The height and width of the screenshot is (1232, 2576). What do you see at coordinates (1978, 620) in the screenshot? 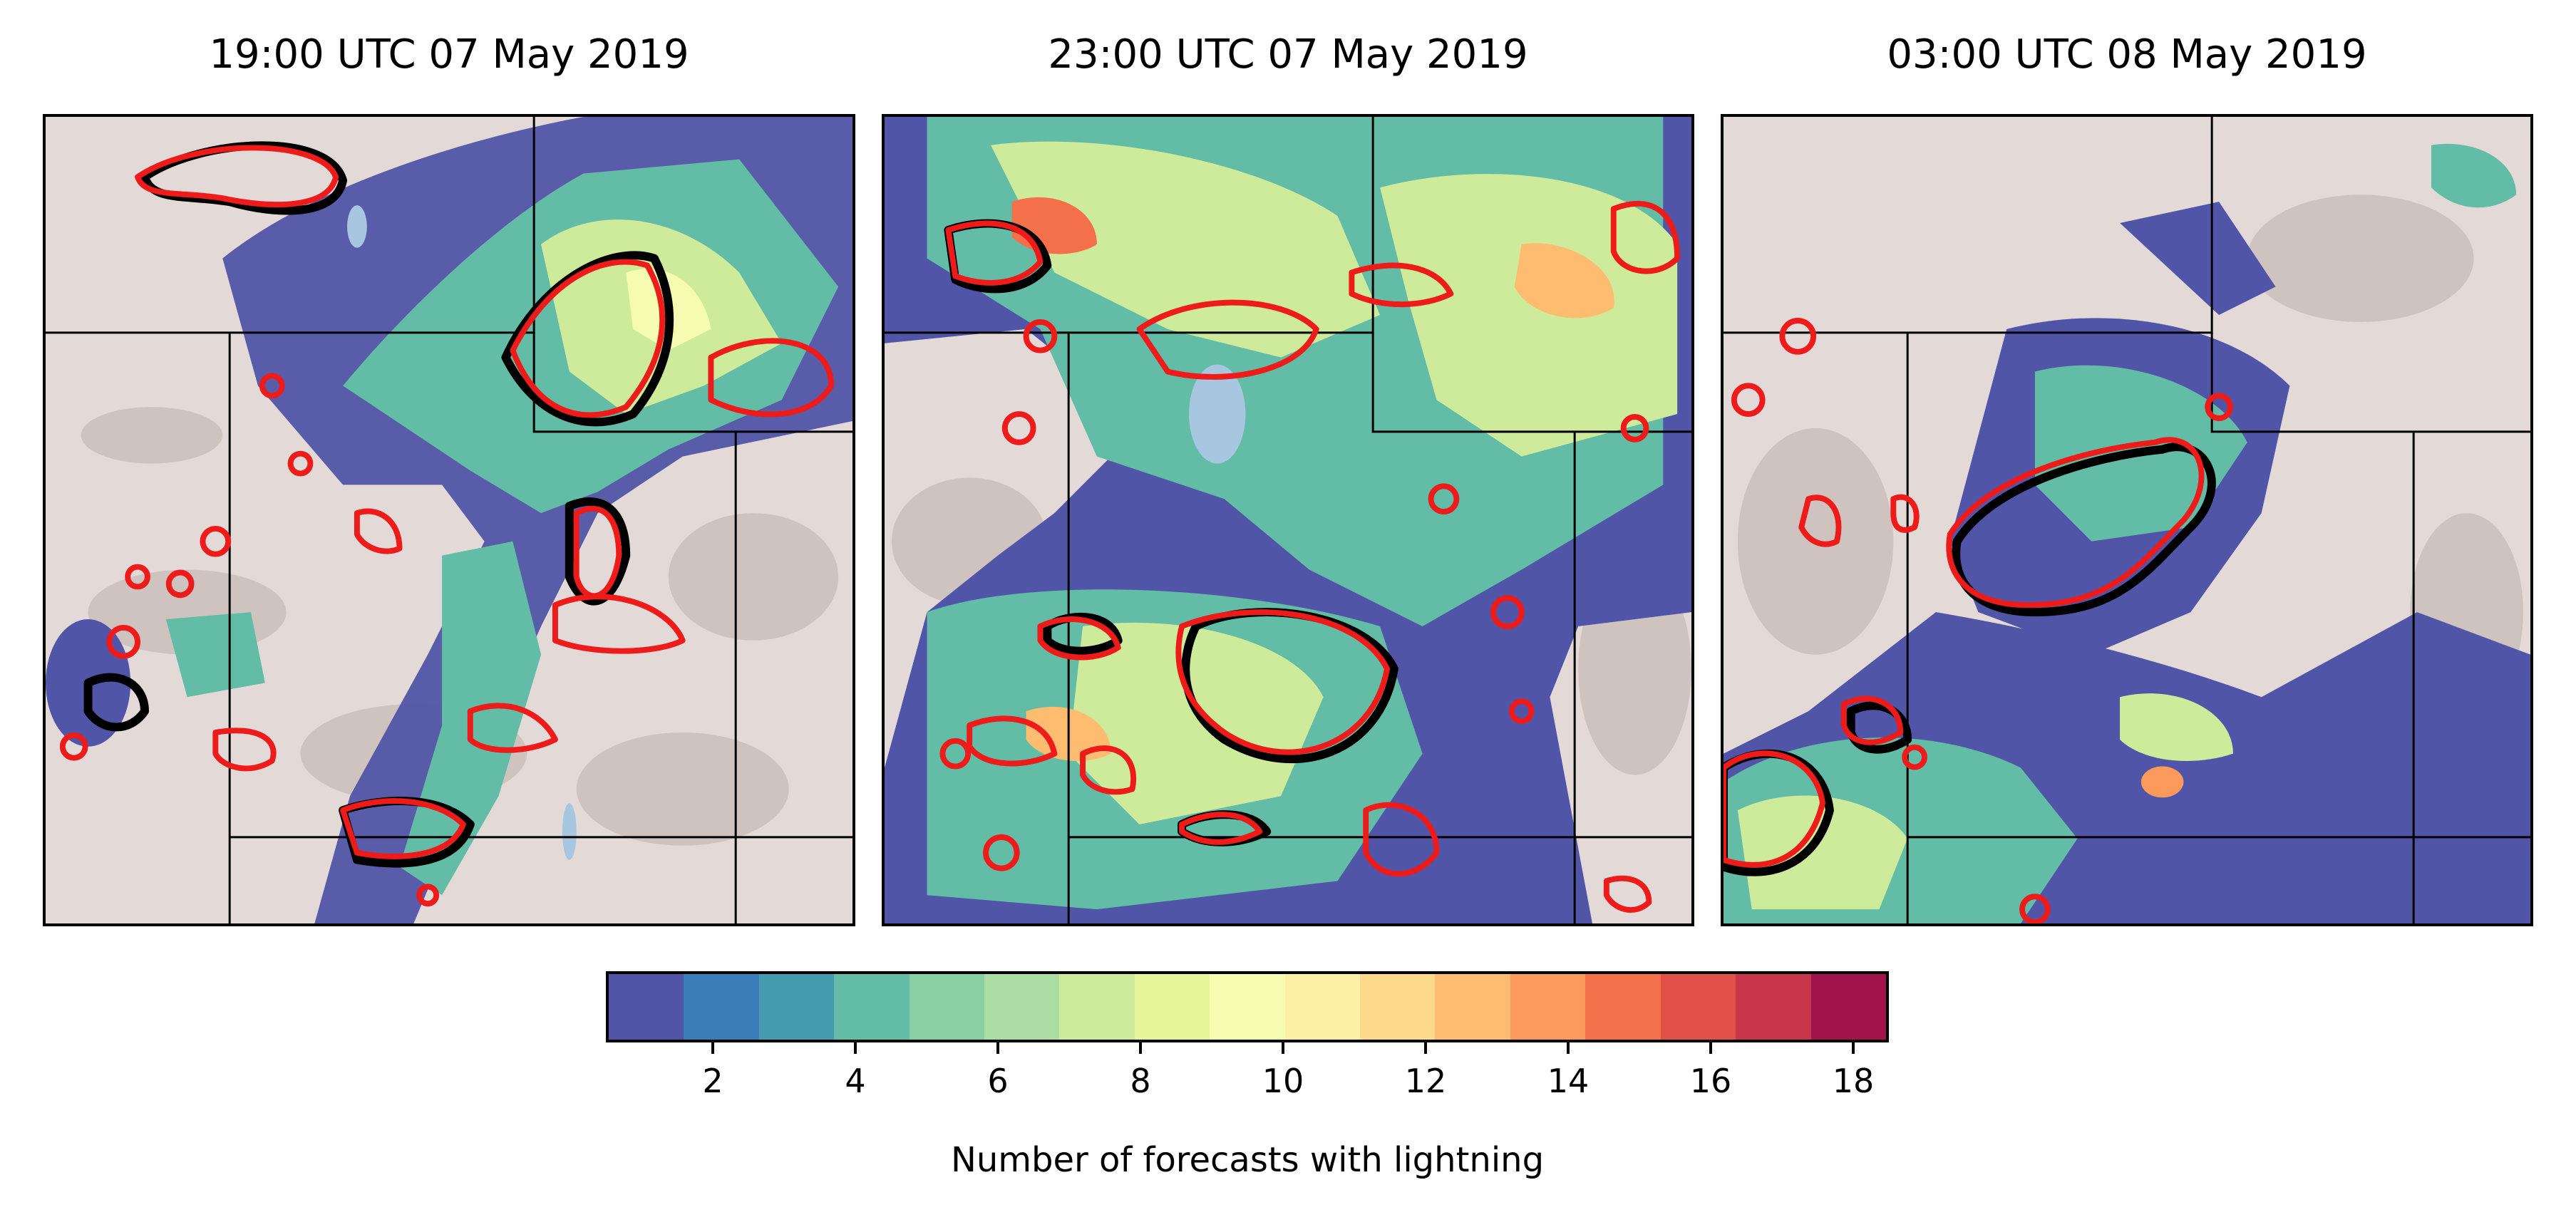
I see `forecast-lightning-contours` at bounding box center [1978, 620].